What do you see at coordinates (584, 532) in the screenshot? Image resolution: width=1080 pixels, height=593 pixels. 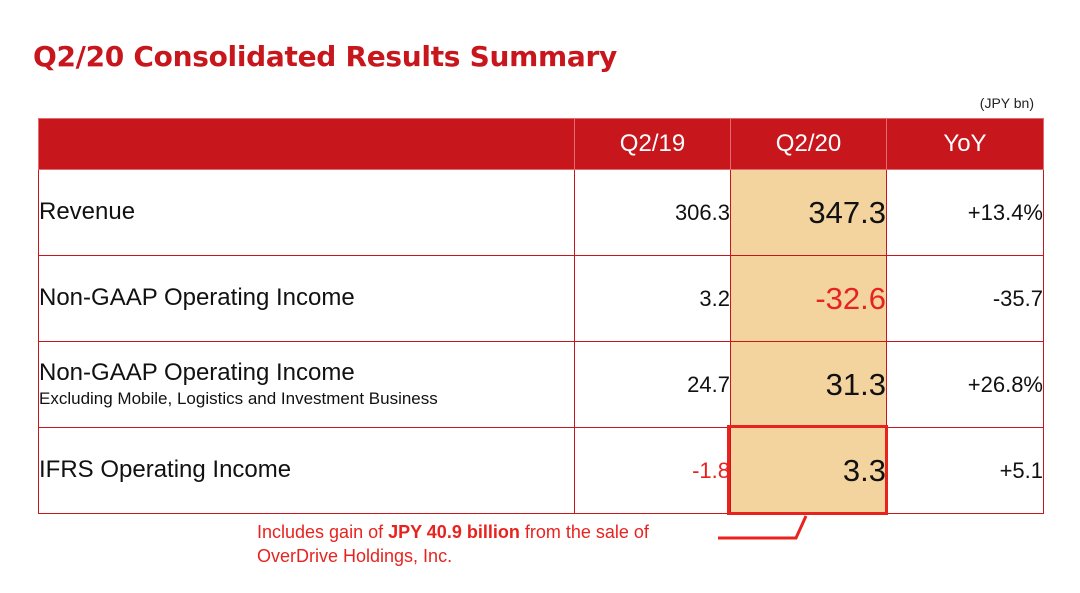 I see `note-post: from the sale of` at bounding box center [584, 532].